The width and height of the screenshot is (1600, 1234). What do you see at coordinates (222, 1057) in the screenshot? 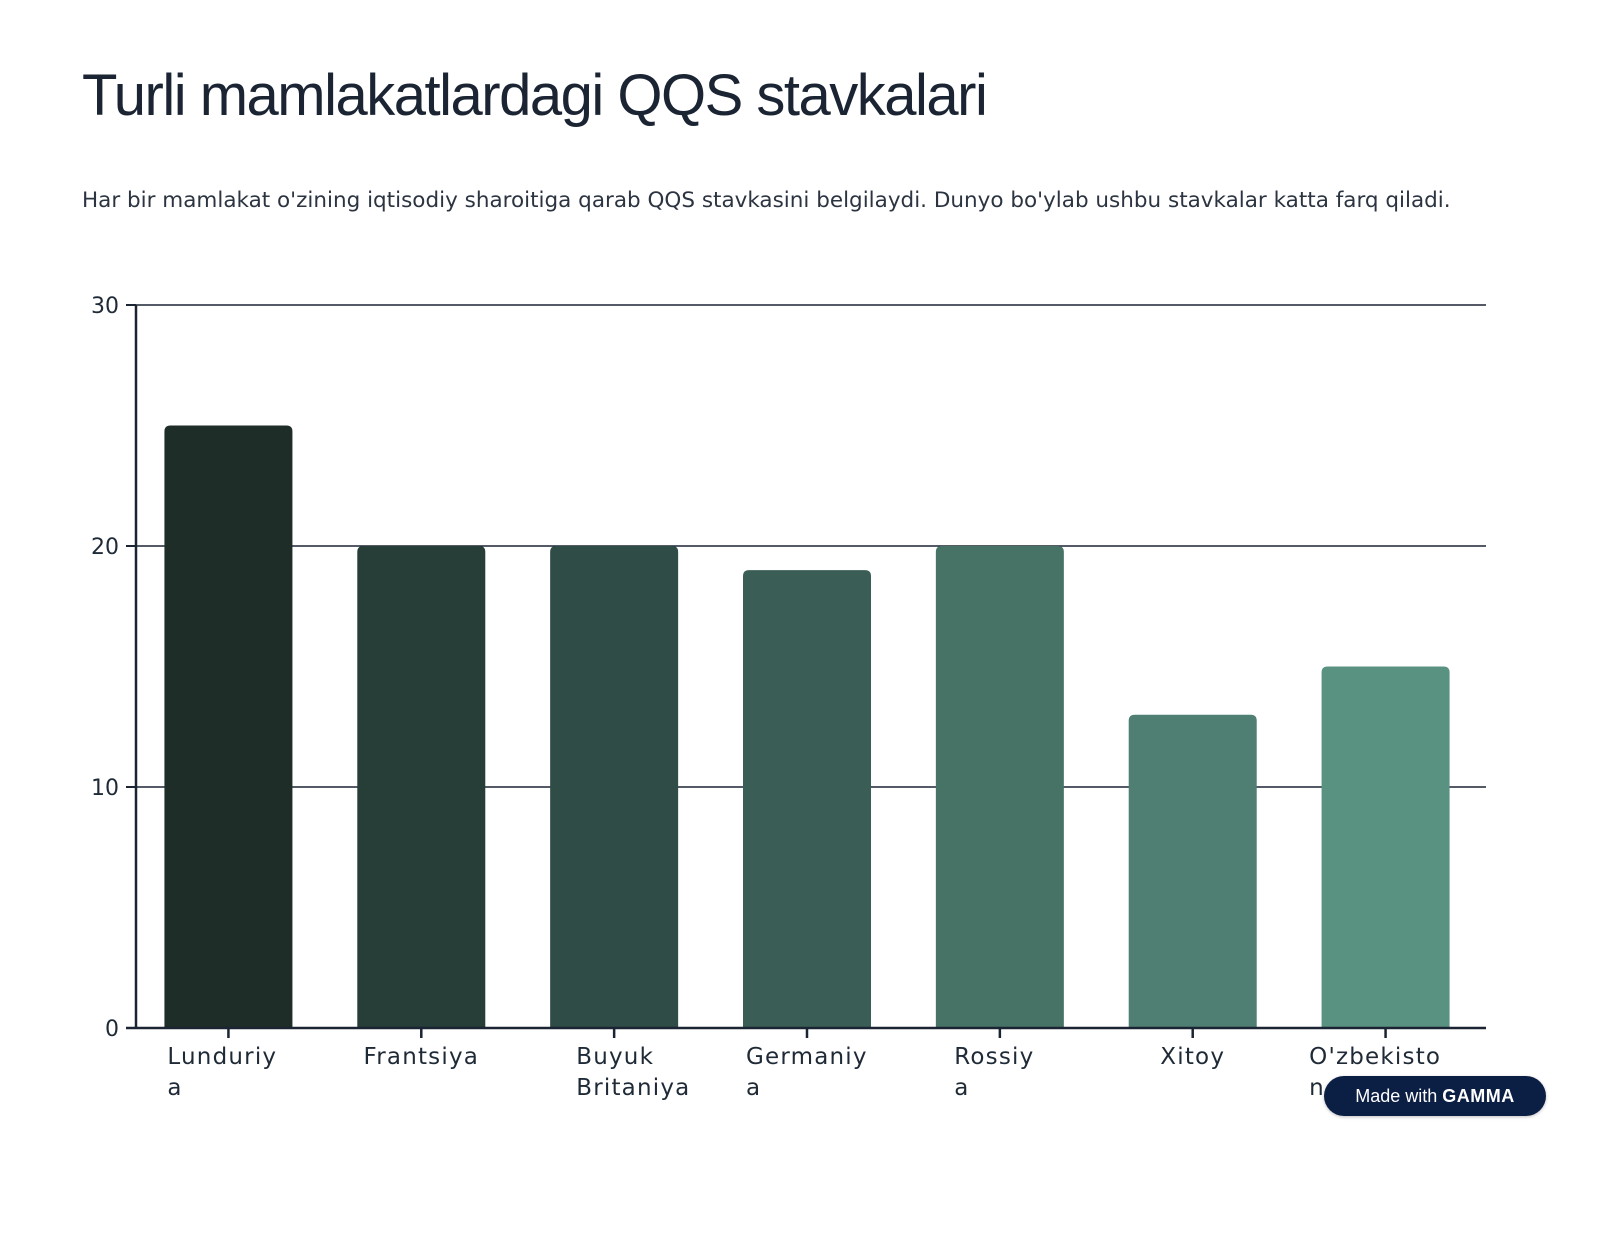
I see `x-tick-label-line: Lunduriy` at bounding box center [222, 1057].